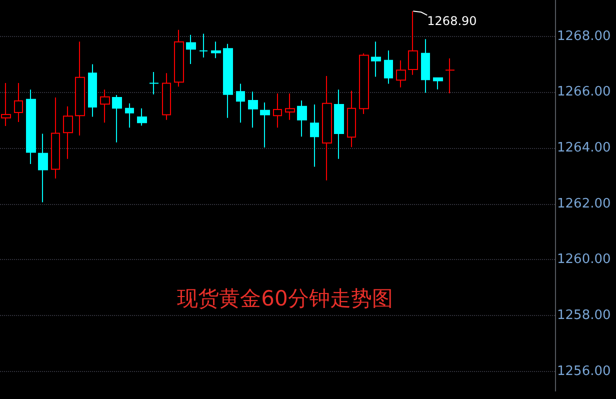 This screenshot has width=616, height=399. I want to click on y-tick-label: 1256.00, so click(584, 371).